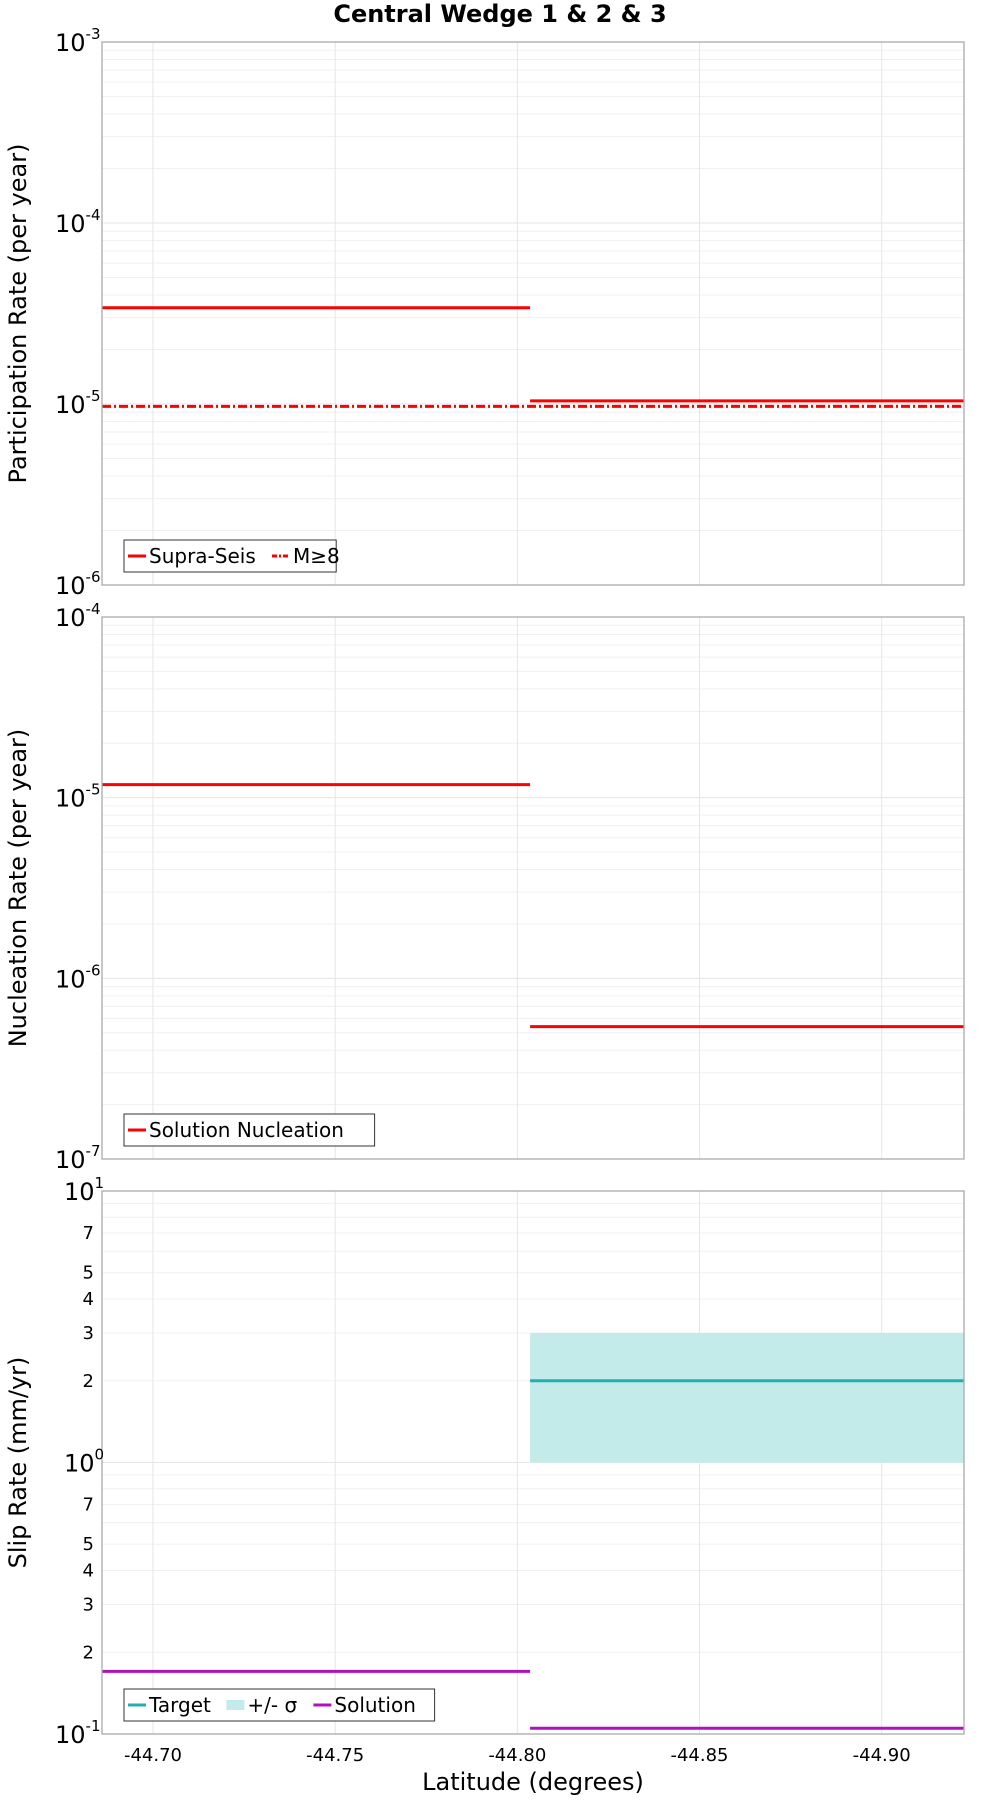 The width and height of the screenshot is (1000, 1800). What do you see at coordinates (246, 1130) in the screenshot?
I see `legend-label: Solution Nucleation` at bounding box center [246, 1130].